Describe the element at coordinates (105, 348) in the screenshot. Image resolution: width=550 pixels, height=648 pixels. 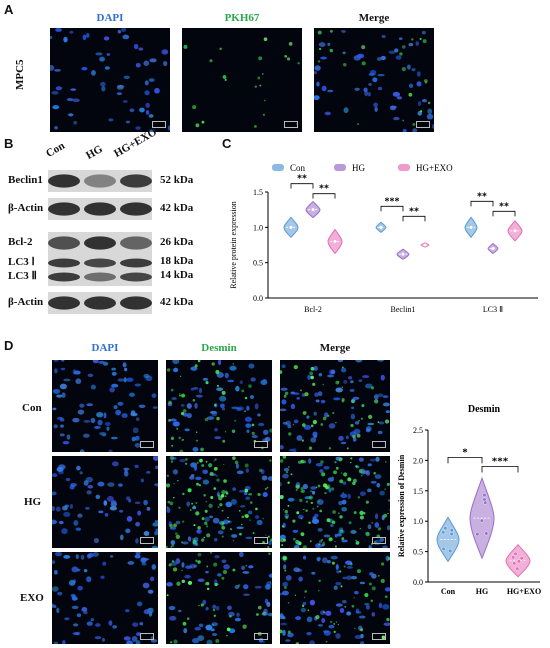
I see `panel-d-col-dapi: DAPI` at that location.